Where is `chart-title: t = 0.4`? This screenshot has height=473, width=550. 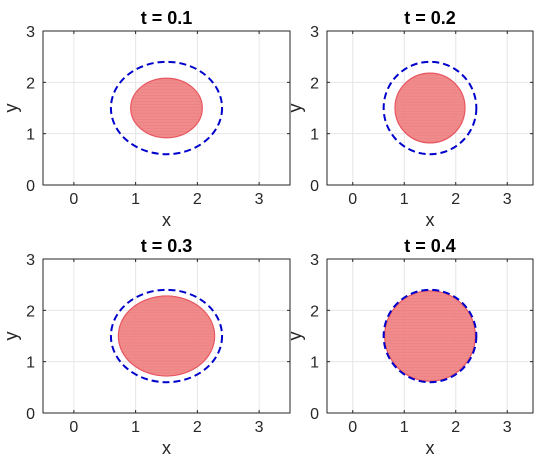
chart-title: t = 0.4 is located at coordinates (430, 246).